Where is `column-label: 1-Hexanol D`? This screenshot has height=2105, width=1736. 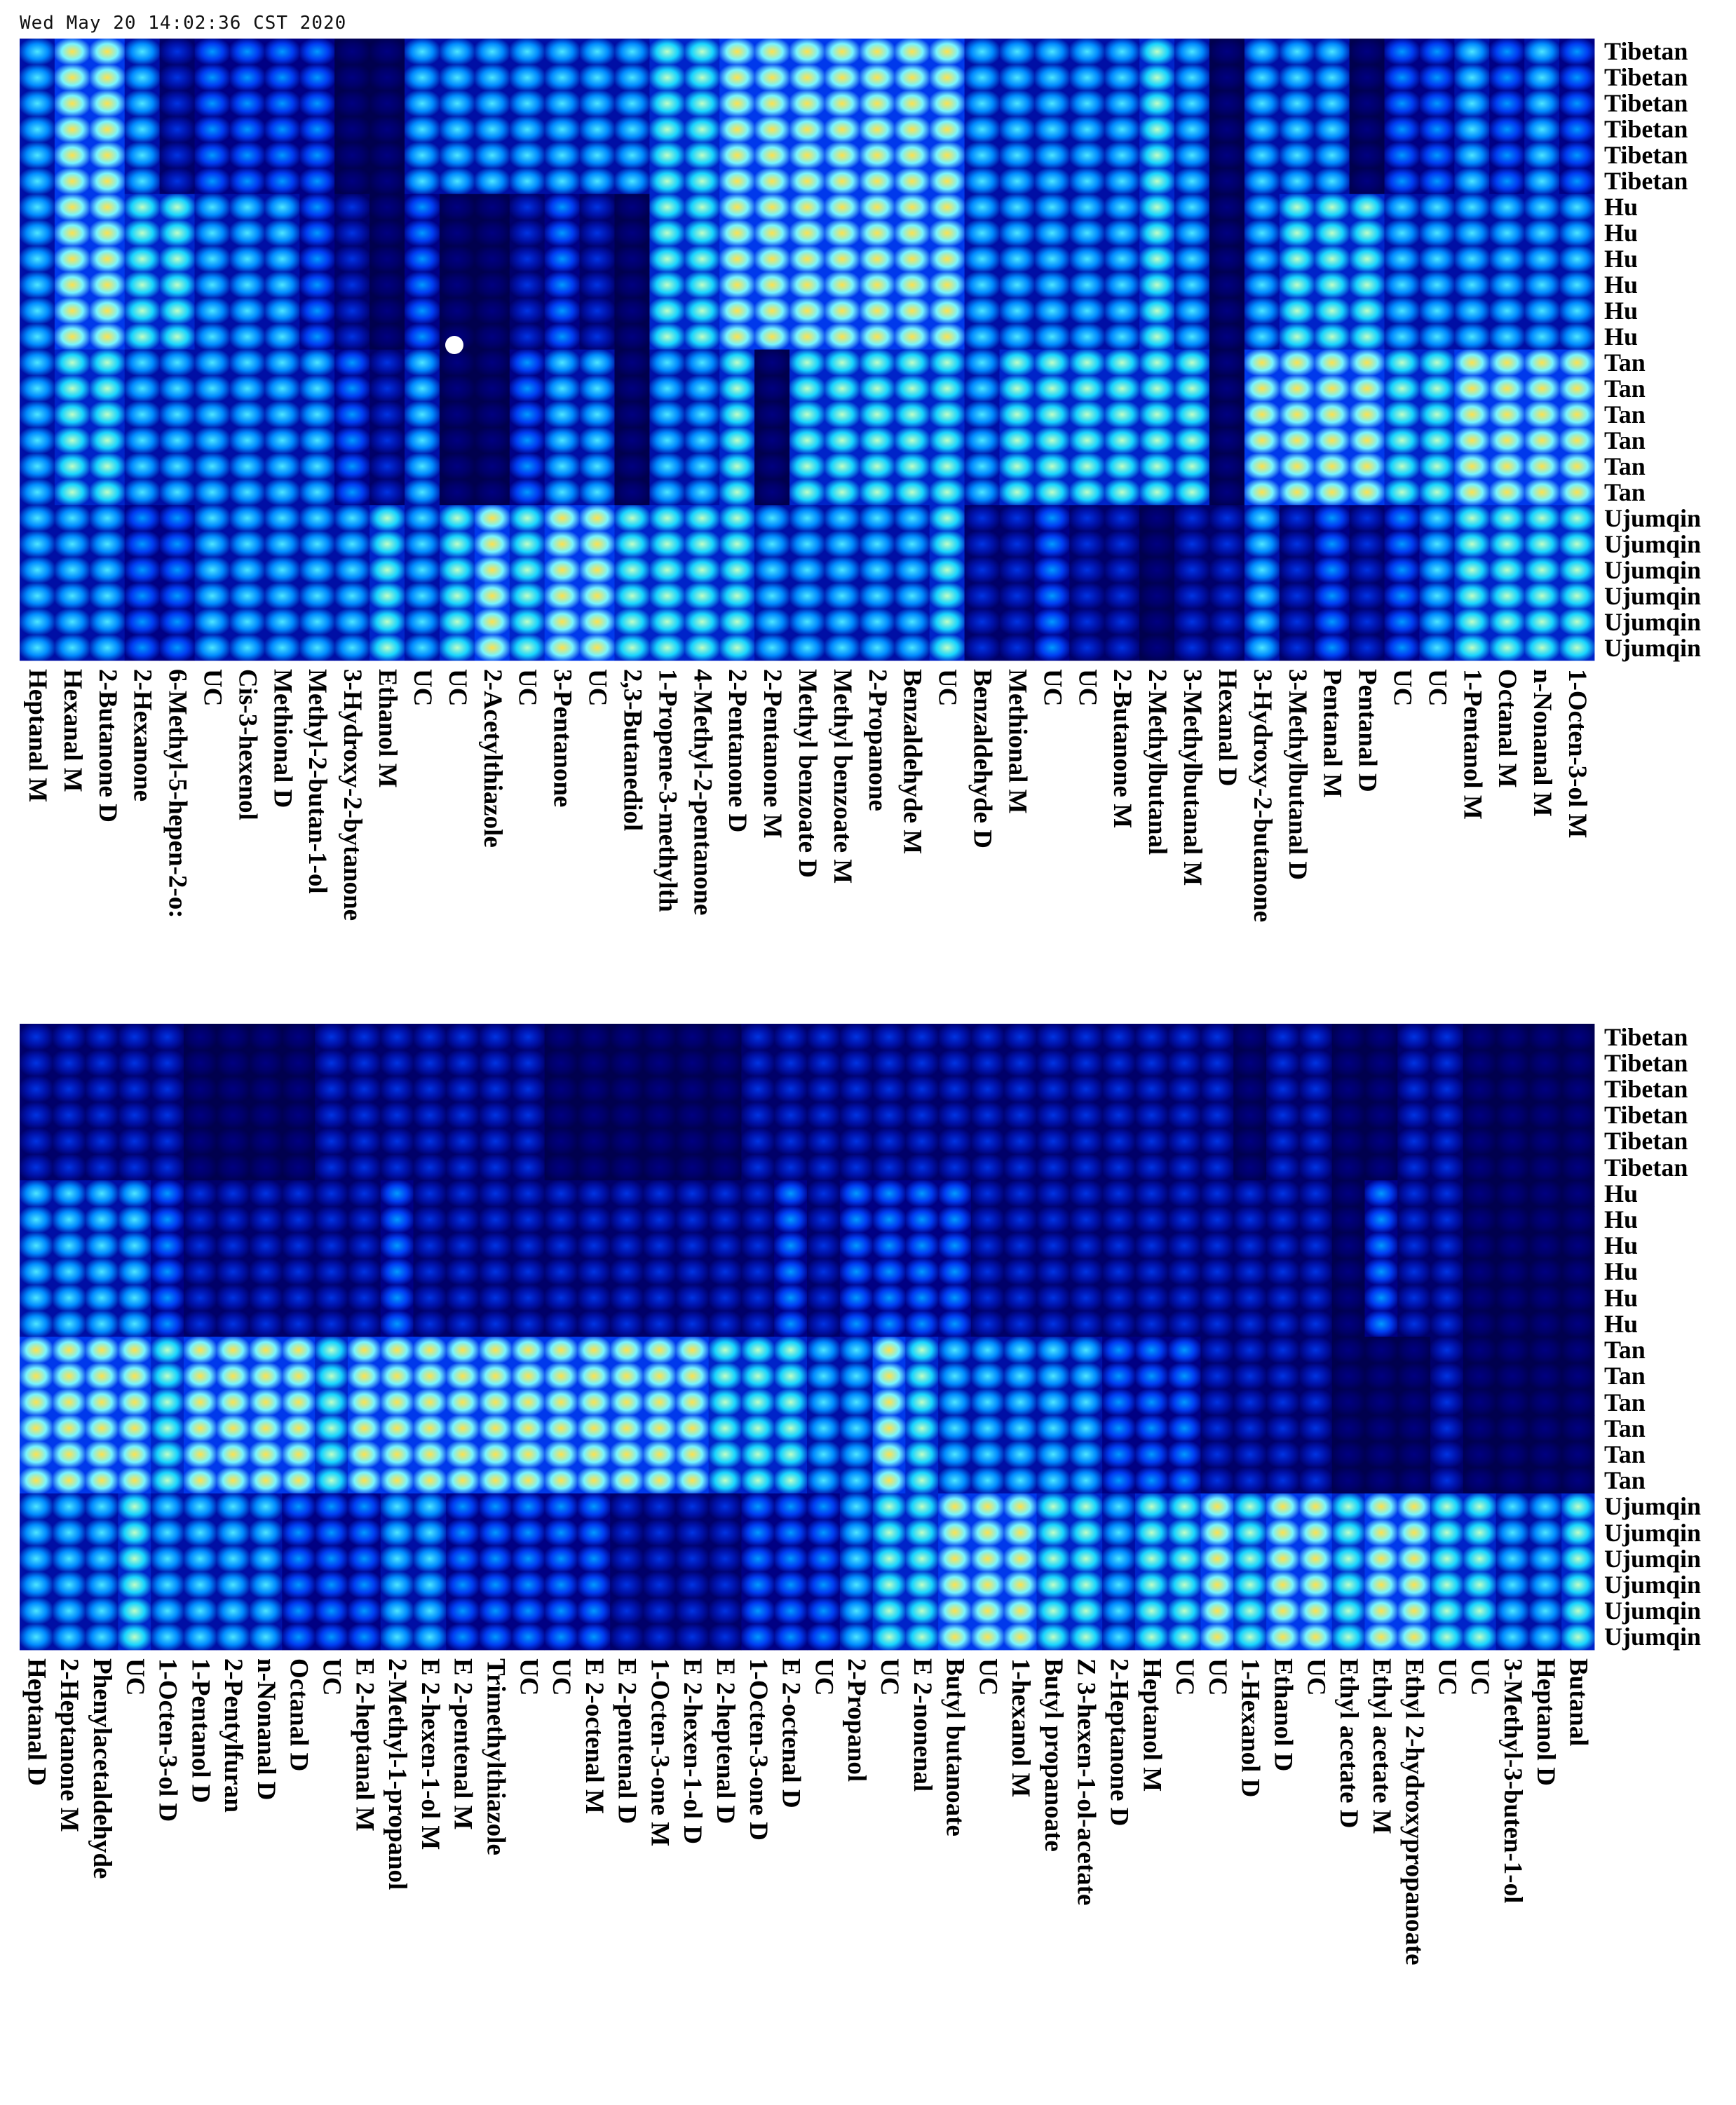
column-label: 1-Hexanol D is located at coordinates (1250, 1875).